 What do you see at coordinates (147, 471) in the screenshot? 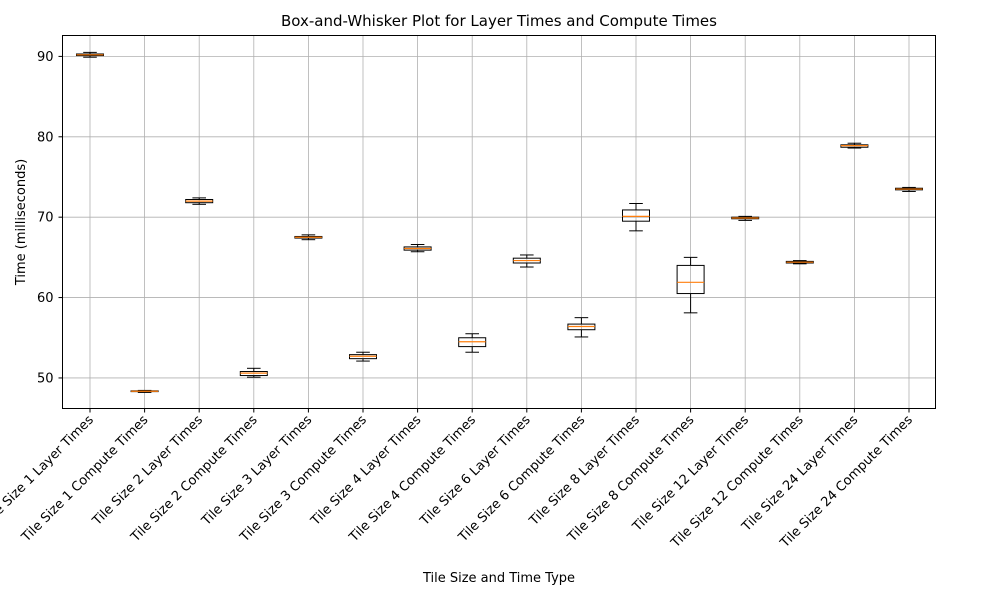
I see `x-tick-label: Tile Size 2 Layer Times` at bounding box center [147, 471].